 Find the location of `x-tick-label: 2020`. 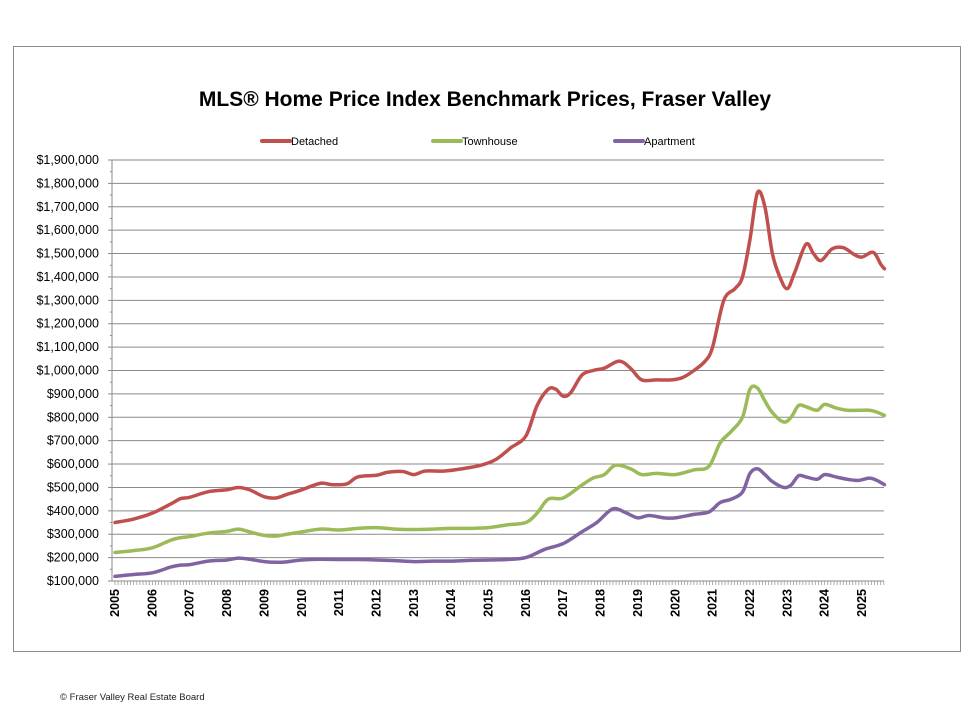

x-tick-label: 2020 is located at coordinates (675, 603).